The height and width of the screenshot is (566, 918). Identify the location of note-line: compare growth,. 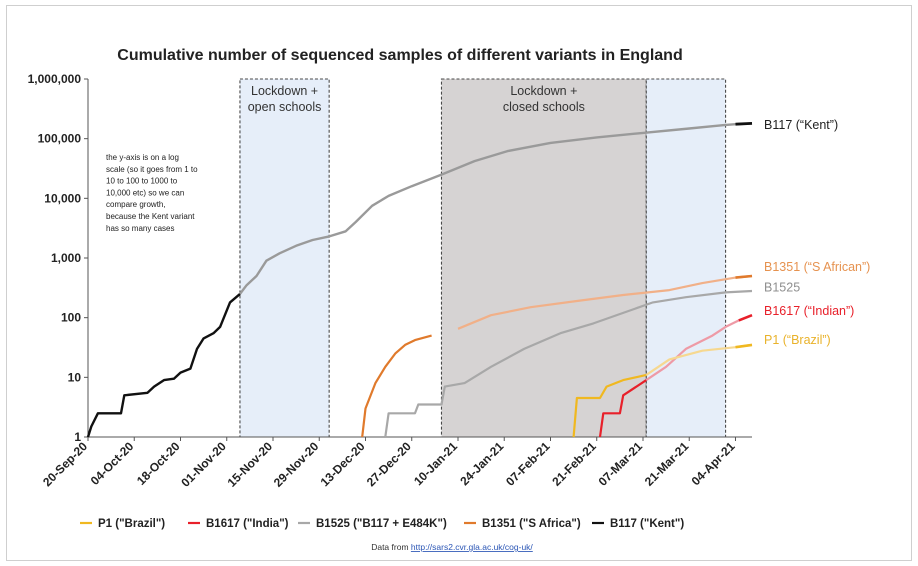
(136, 204).